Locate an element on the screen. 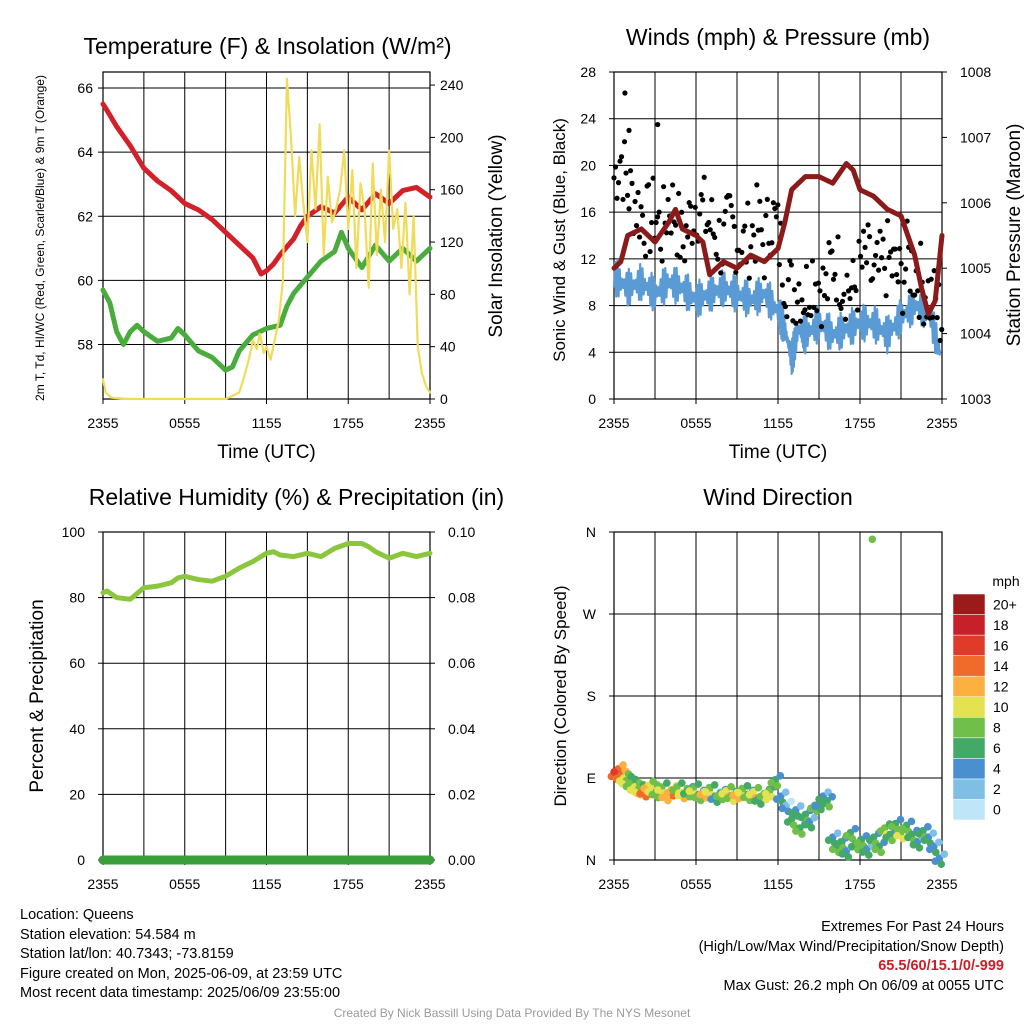 Image resolution: width=1024 pixels, height=1024 pixels. colorbar-label: 16 is located at coordinates (1001, 645).